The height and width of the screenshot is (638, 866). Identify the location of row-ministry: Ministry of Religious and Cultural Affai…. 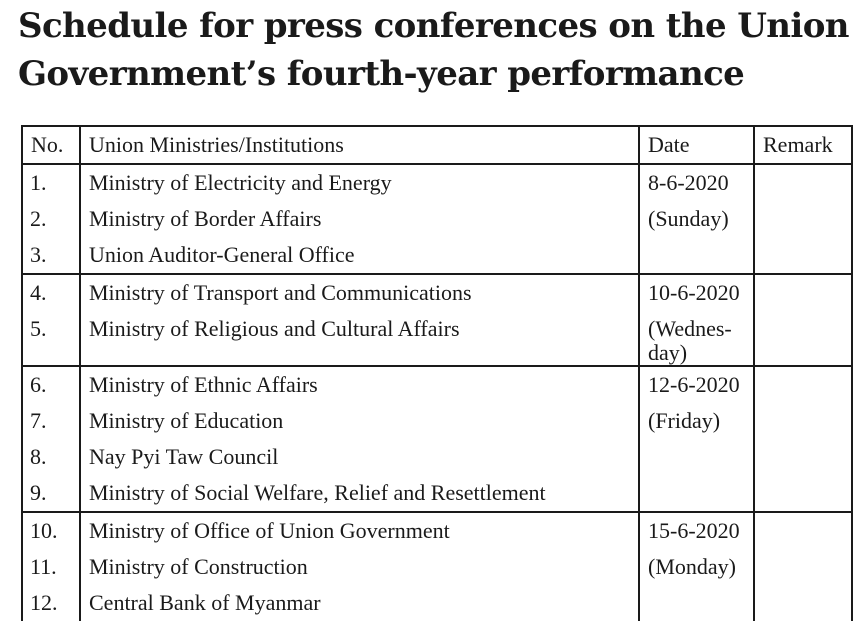
(359, 339).